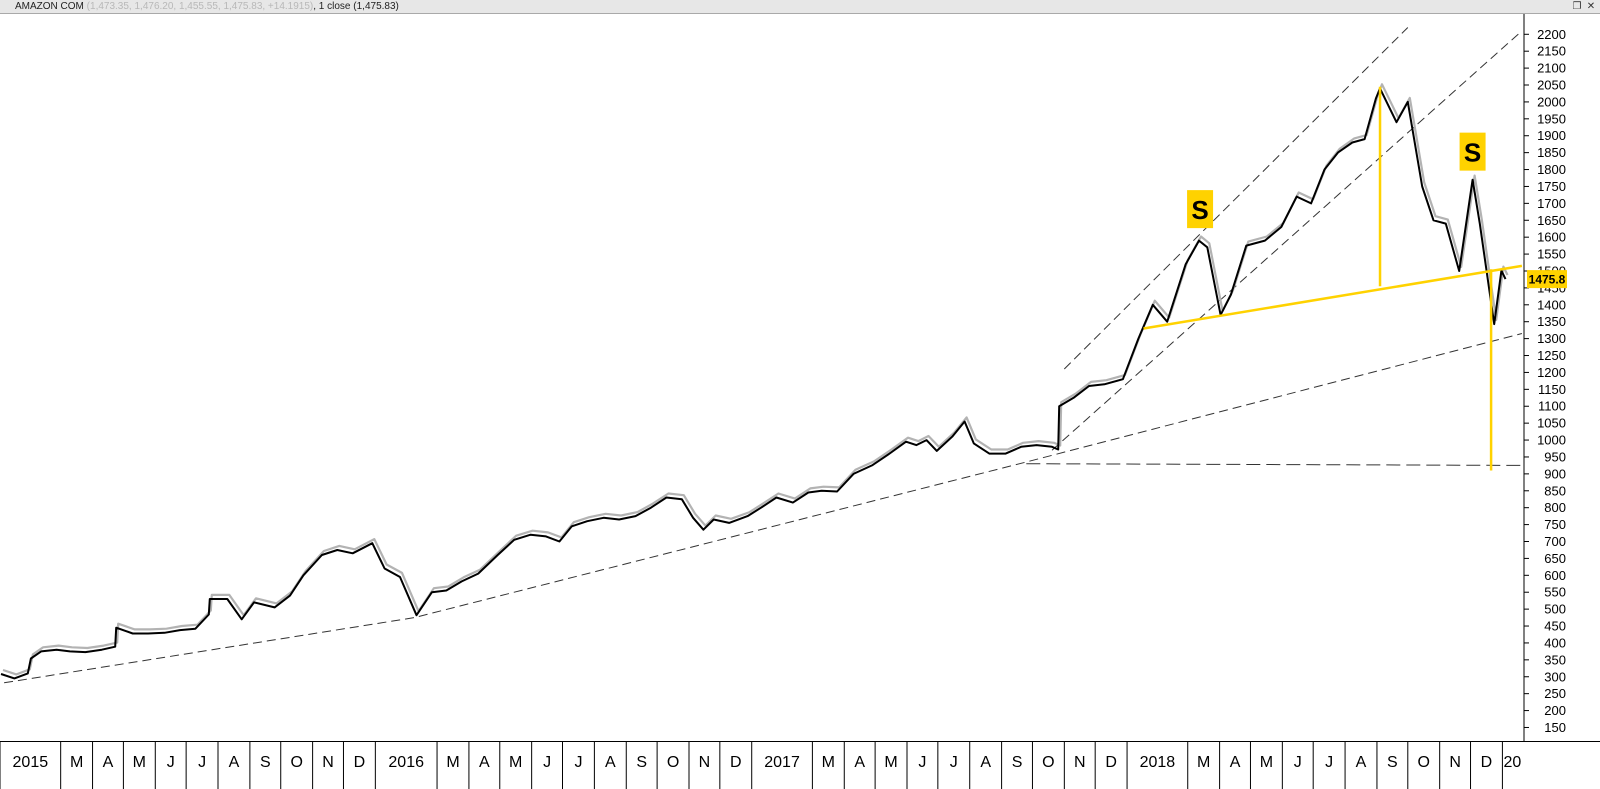 The width and height of the screenshot is (1600, 789). I want to click on y-tick-label: 1350, so click(1551, 321).